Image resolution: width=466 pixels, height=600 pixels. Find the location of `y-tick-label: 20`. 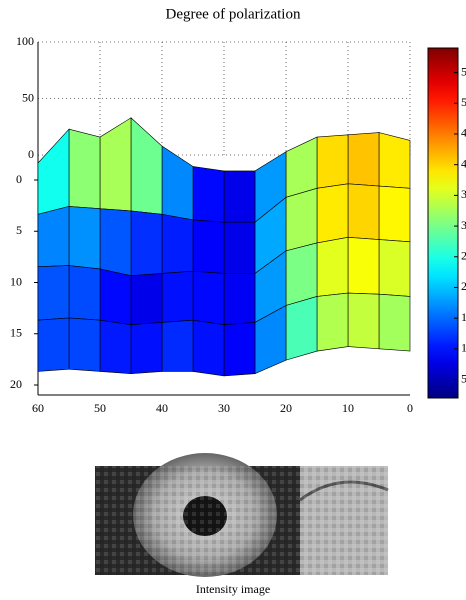

y-tick-label: 20 is located at coordinates (16, 384).